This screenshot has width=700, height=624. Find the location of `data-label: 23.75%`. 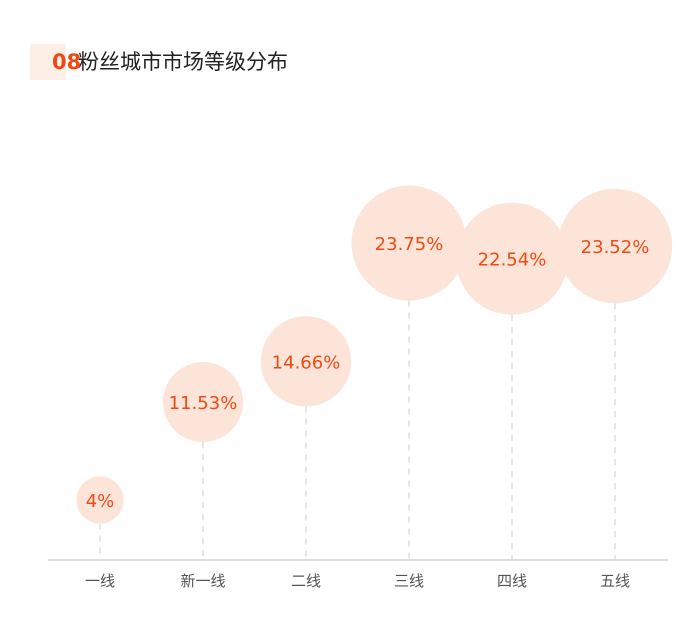

data-label: 23.75% is located at coordinates (409, 244).